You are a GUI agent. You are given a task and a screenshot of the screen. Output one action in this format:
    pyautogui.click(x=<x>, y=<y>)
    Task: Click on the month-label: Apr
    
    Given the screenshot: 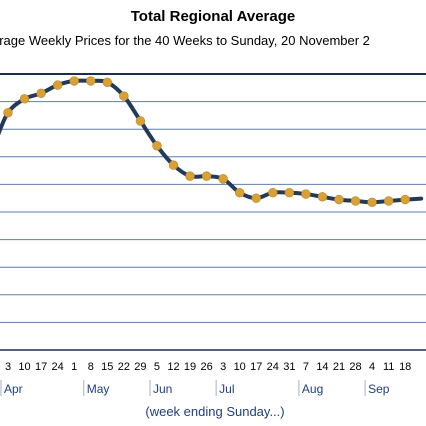 What is the action you would take?
    pyautogui.click(x=13, y=389)
    